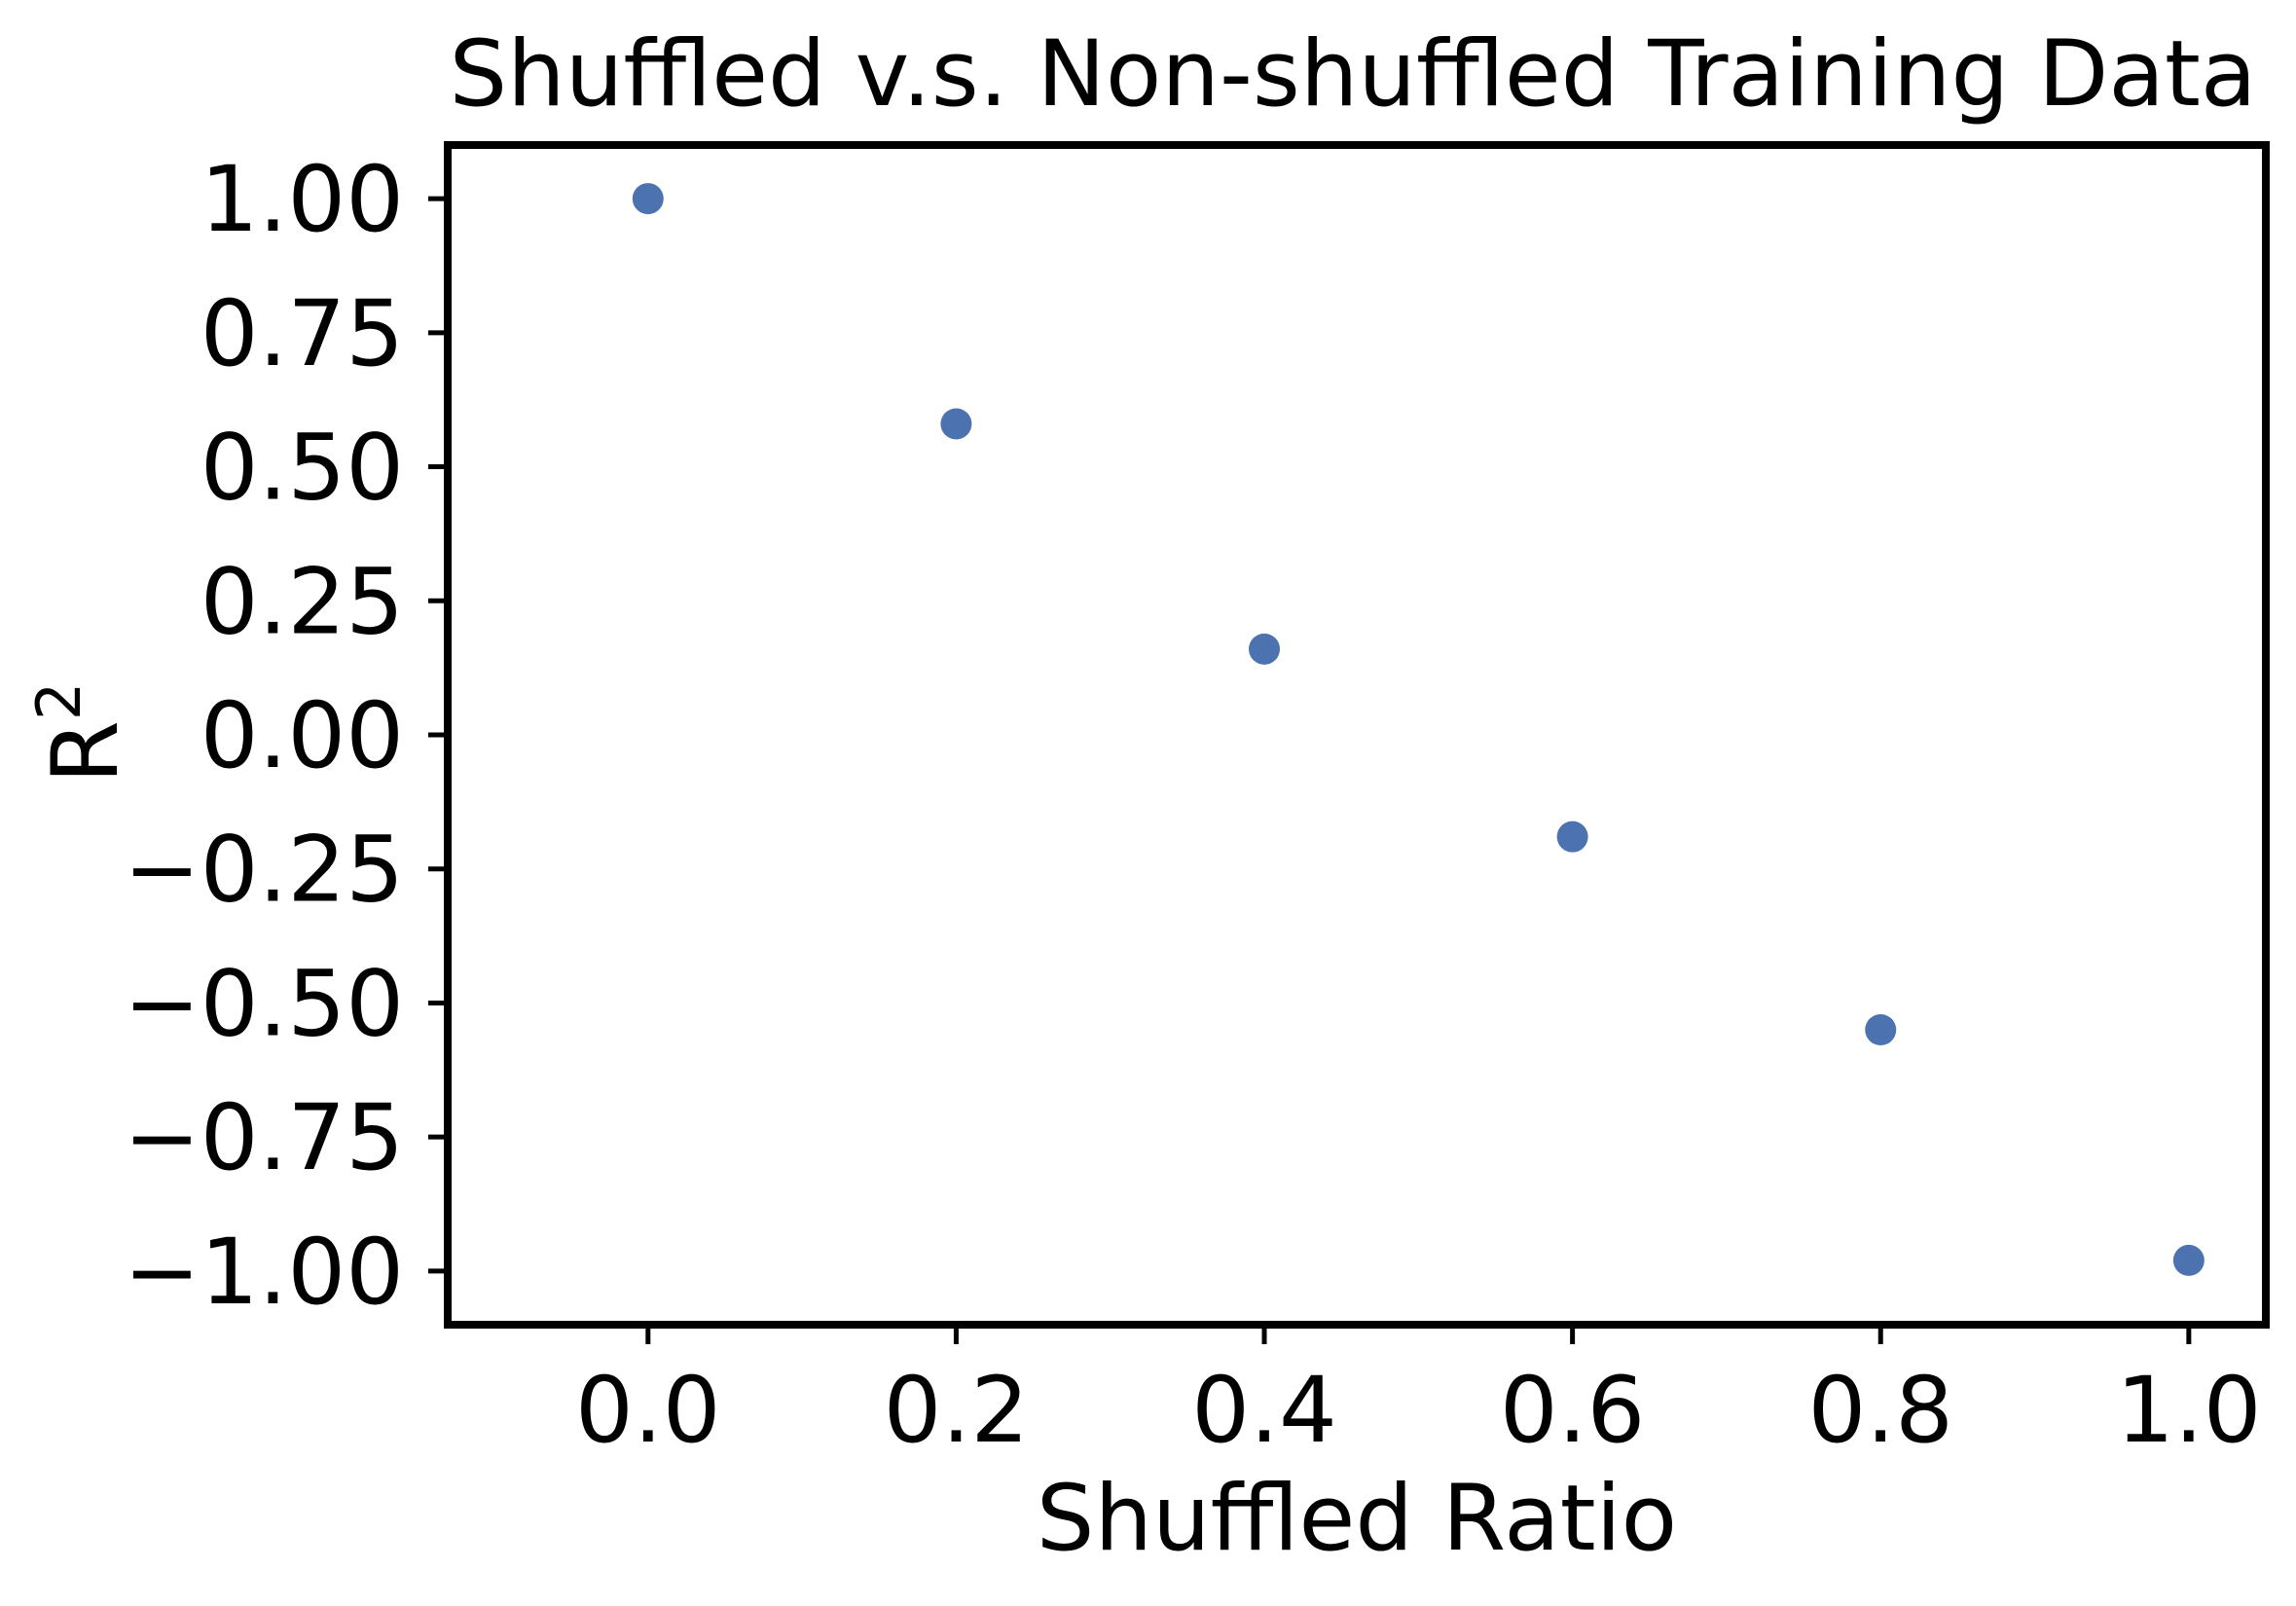 Image resolution: width=2296 pixels, height=1606 pixels. I want to click on x-tick-label: 0.4, so click(1264, 1411).